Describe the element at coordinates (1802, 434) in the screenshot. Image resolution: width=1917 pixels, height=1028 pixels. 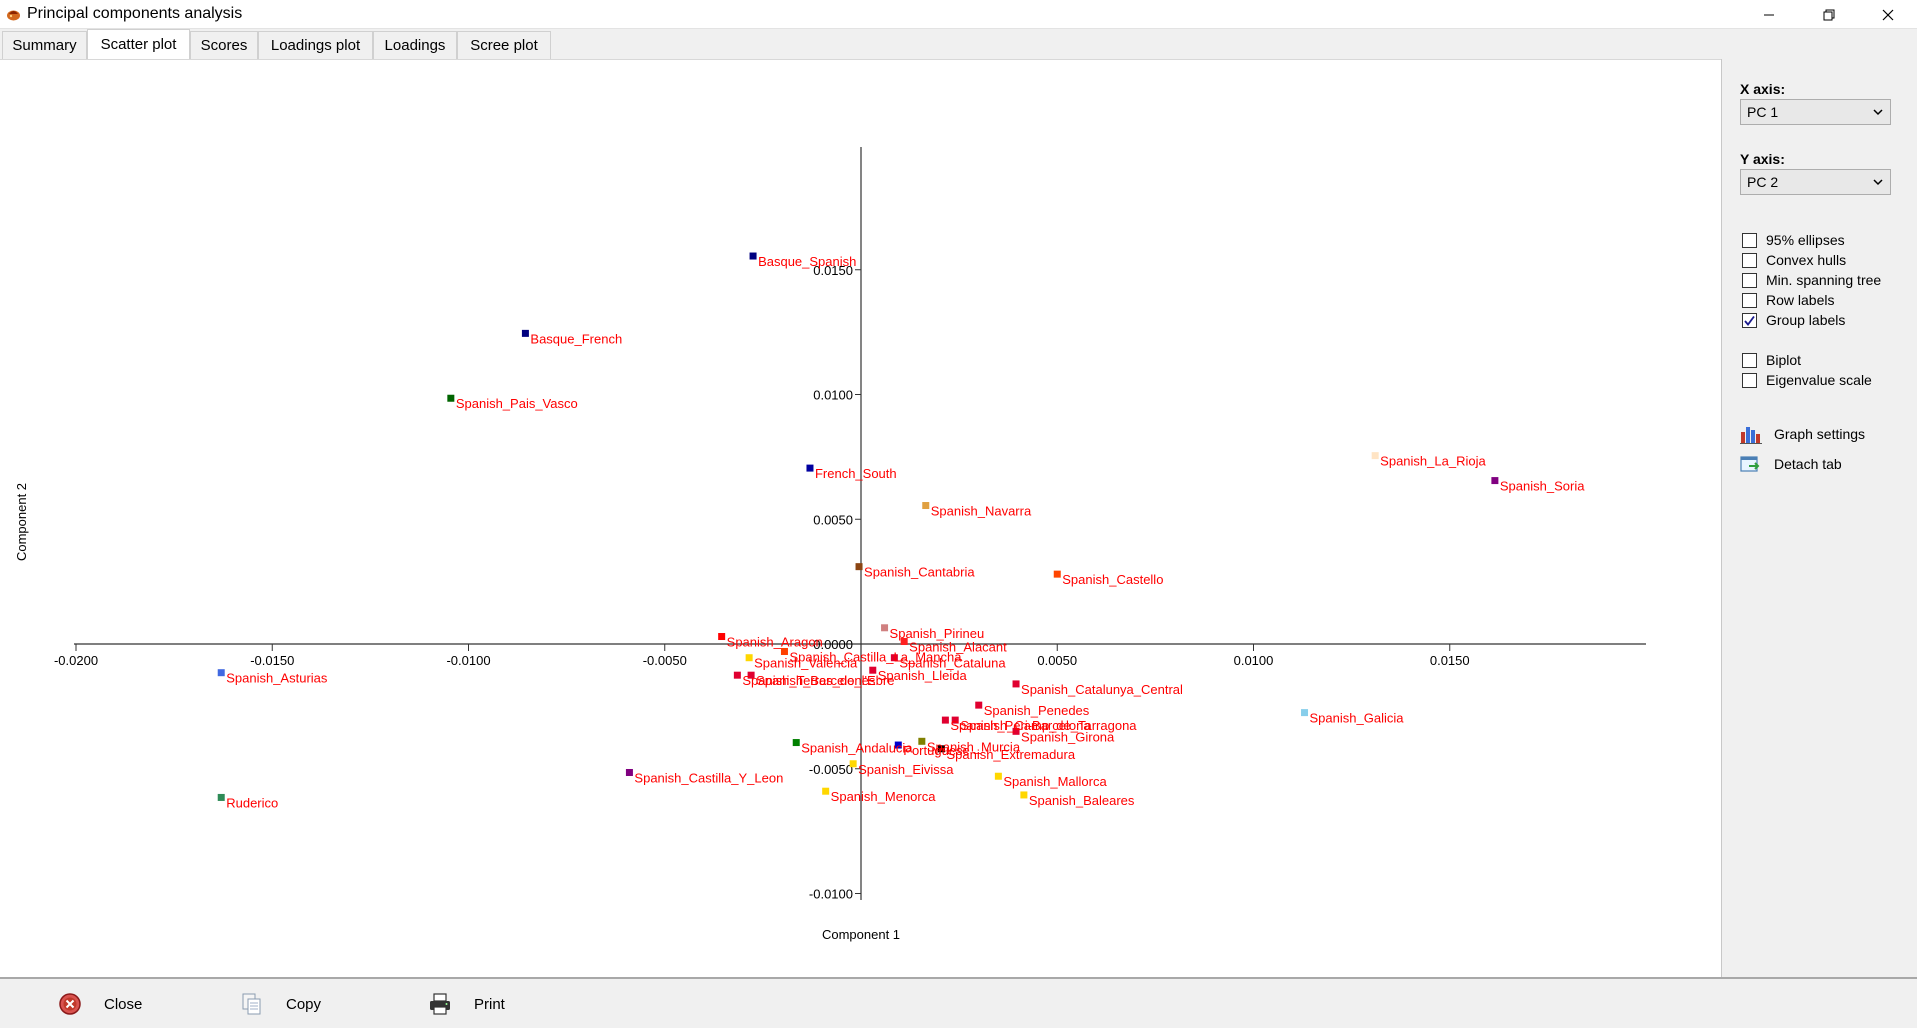
I see `graph-settings-button: Graph settings` at that location.